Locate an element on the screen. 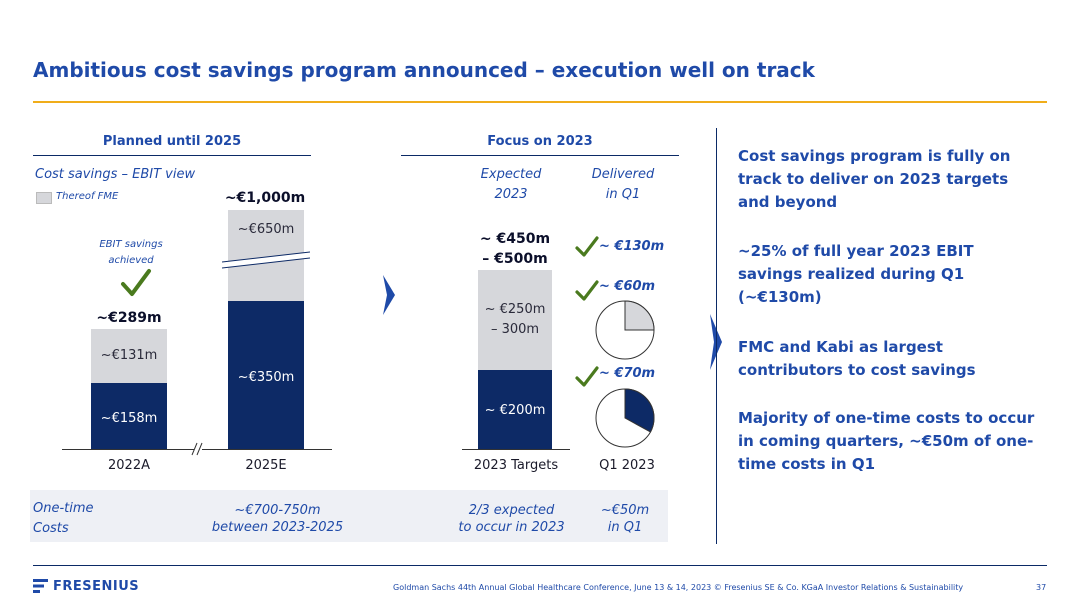 The image size is (1080, 608). target-light-line1: ~ €250m is located at coordinates (515, 309).